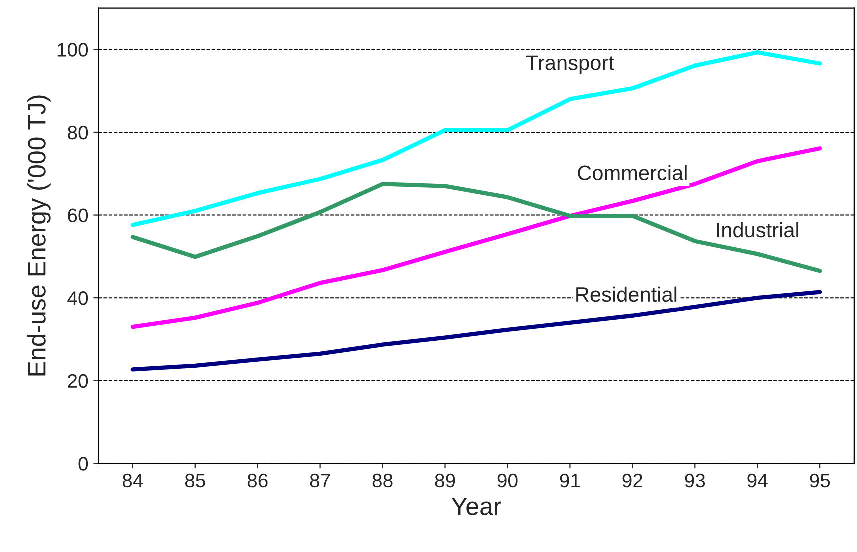  I want to click on x-tick-label: 94, so click(758, 481).